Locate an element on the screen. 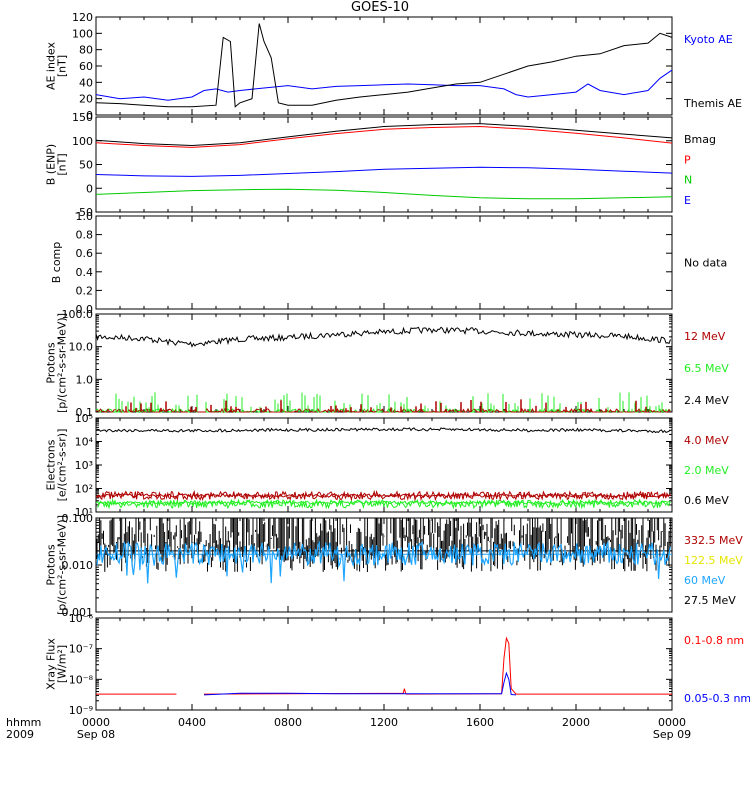 The height and width of the screenshot is (800, 750). y-tick-label: 0.4 is located at coordinates (85, 272).